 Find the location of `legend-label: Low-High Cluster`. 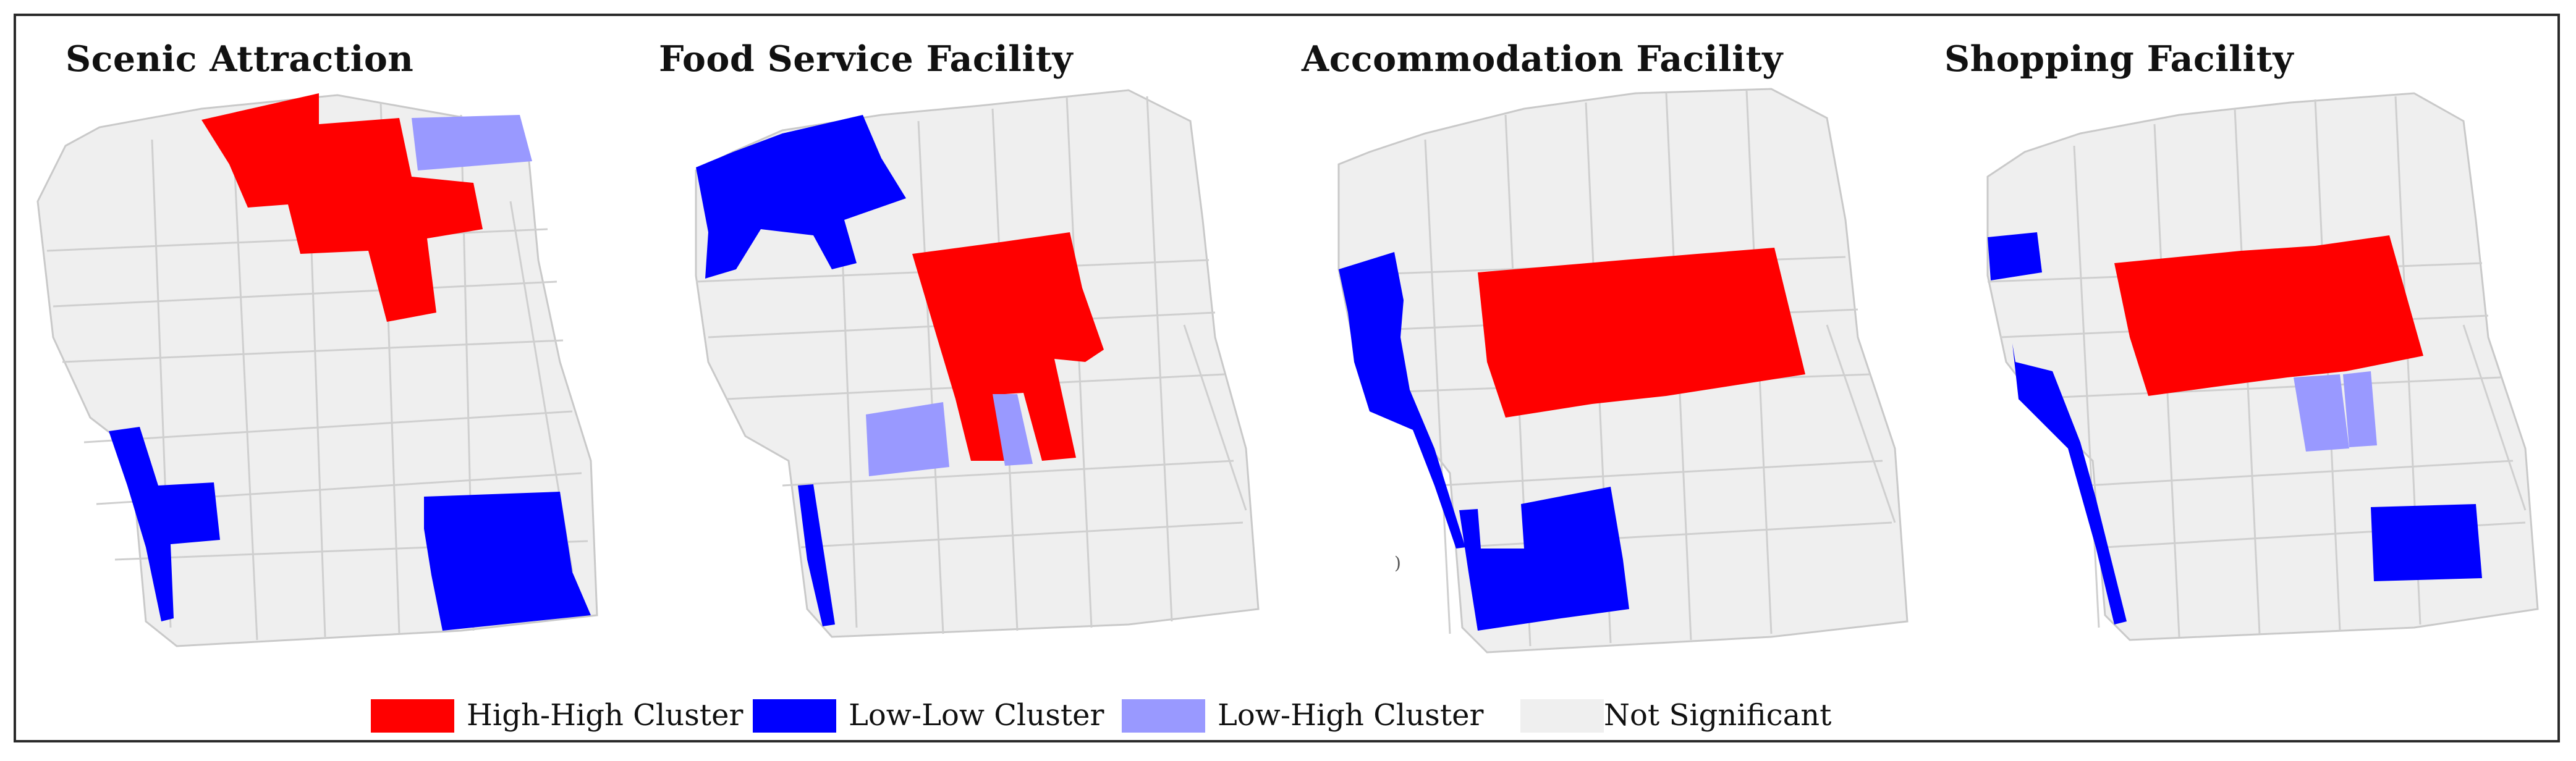

legend-label: Low-High Cluster is located at coordinates (1351, 716).